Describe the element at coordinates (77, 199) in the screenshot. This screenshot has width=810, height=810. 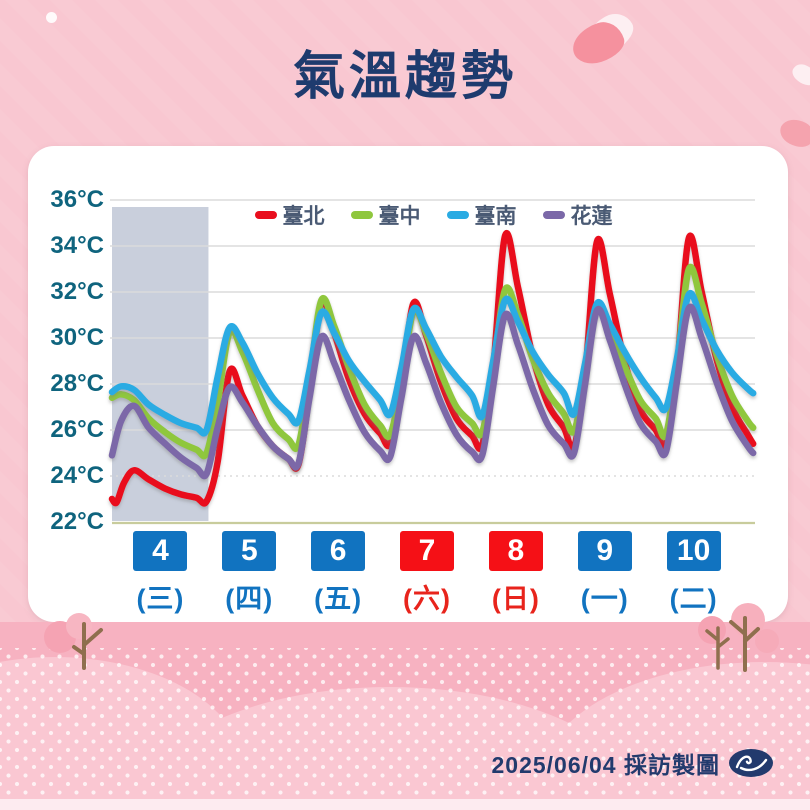
I see `y-tick-label-36: 36°C` at that location.